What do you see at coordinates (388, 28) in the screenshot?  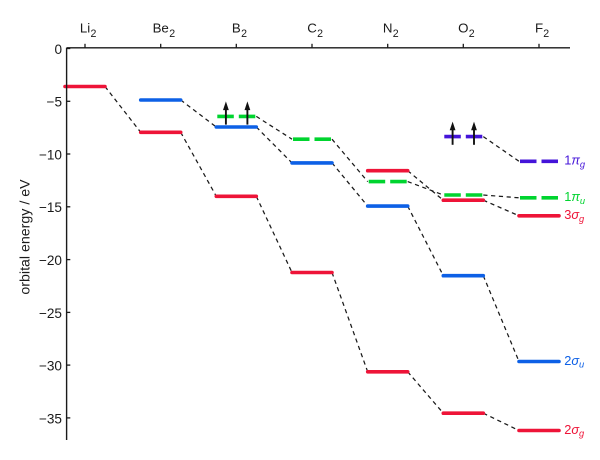 I see `svg-text: N` at bounding box center [388, 28].